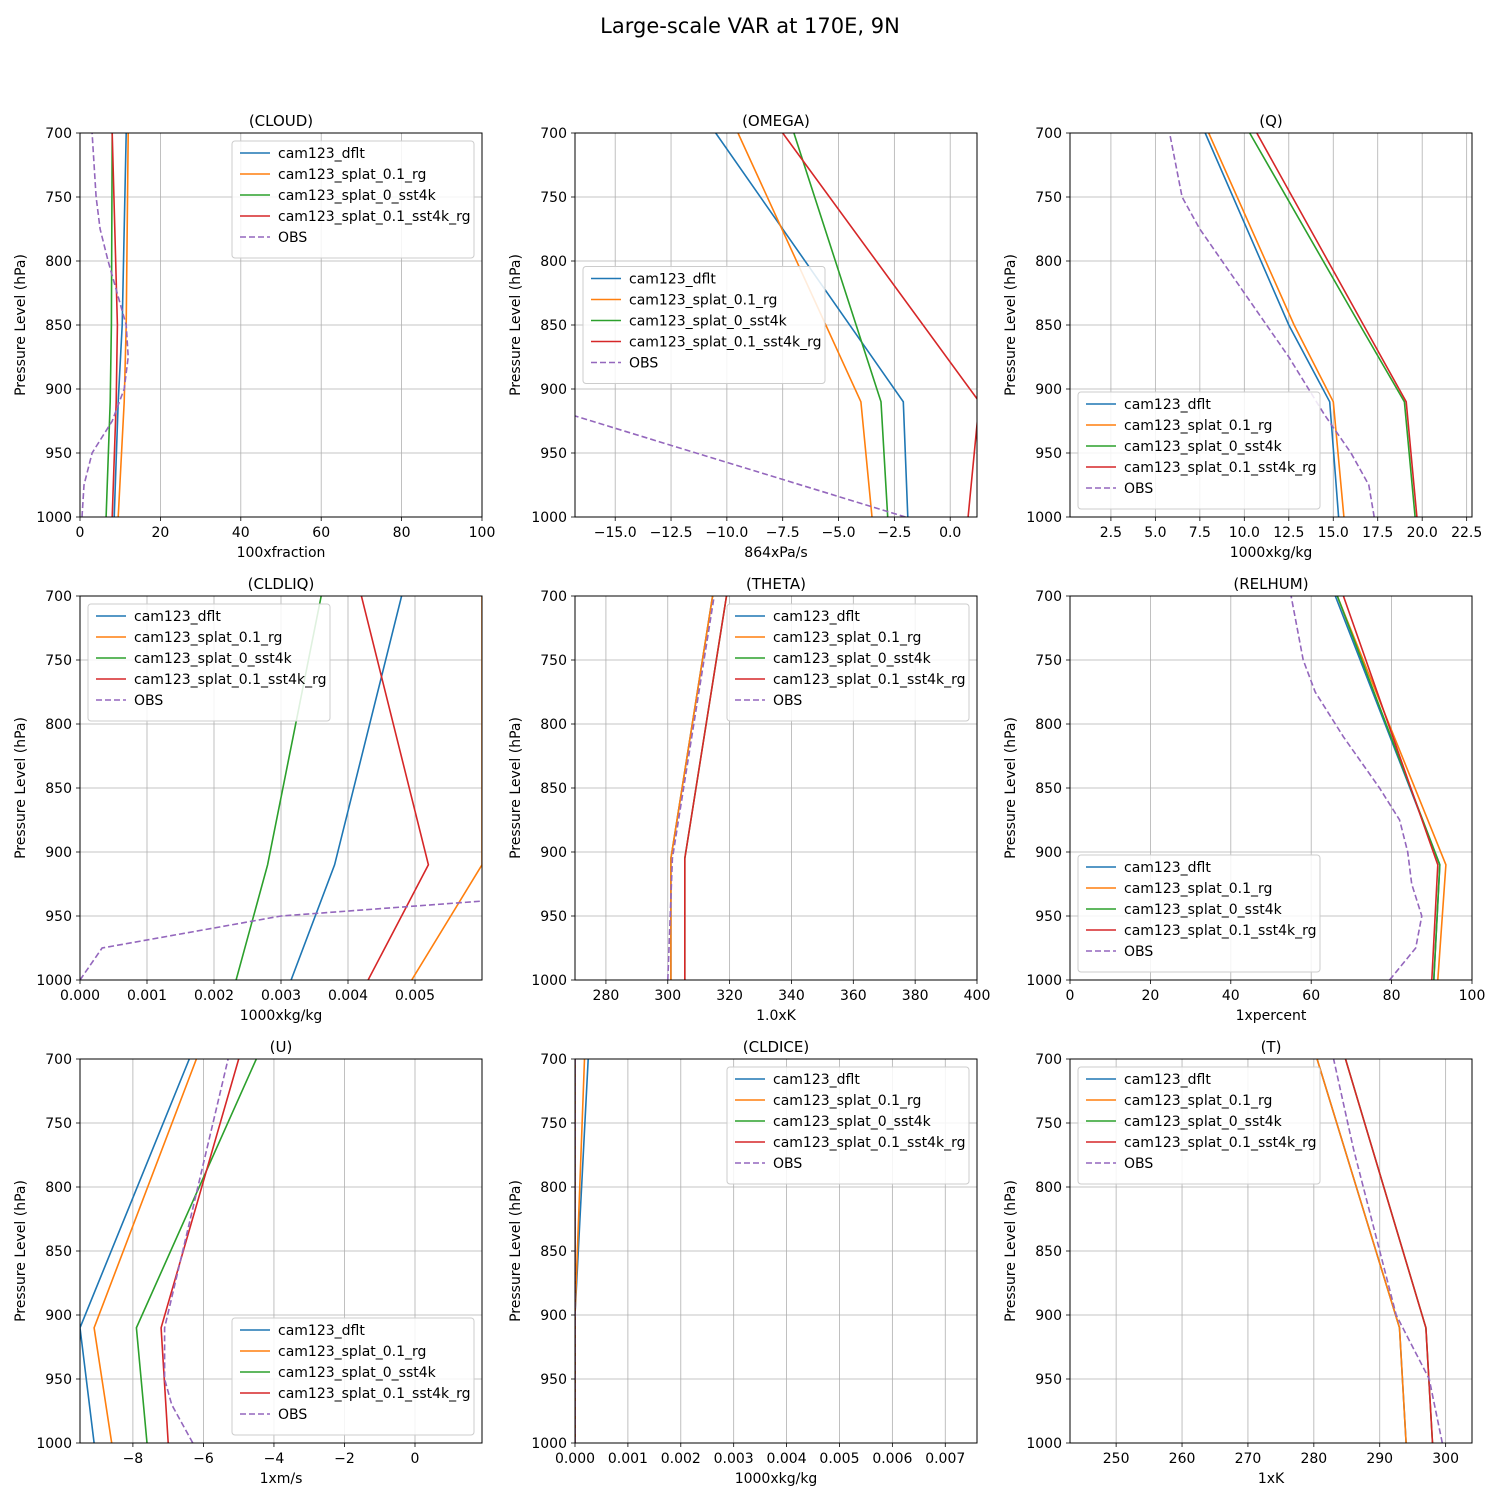  Describe the element at coordinates (281, 996) in the screenshot. I see `x-tick-label: 0.003` at that location.